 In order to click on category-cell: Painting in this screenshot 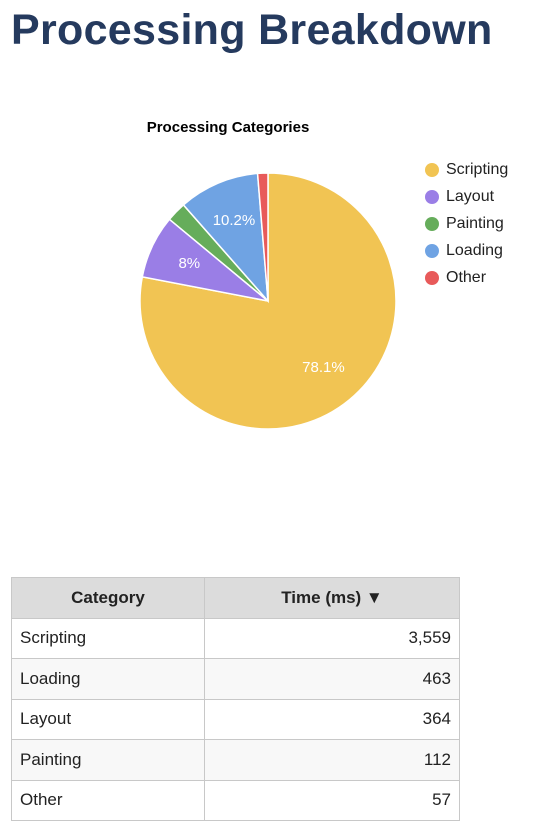, I will do `click(108, 760)`.